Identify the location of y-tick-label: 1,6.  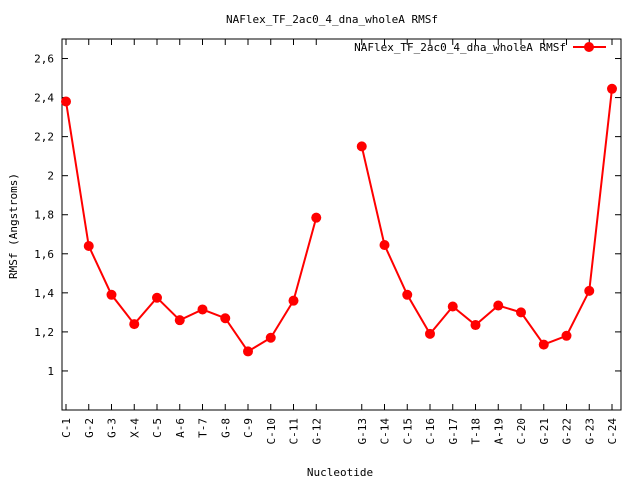
(44, 254).